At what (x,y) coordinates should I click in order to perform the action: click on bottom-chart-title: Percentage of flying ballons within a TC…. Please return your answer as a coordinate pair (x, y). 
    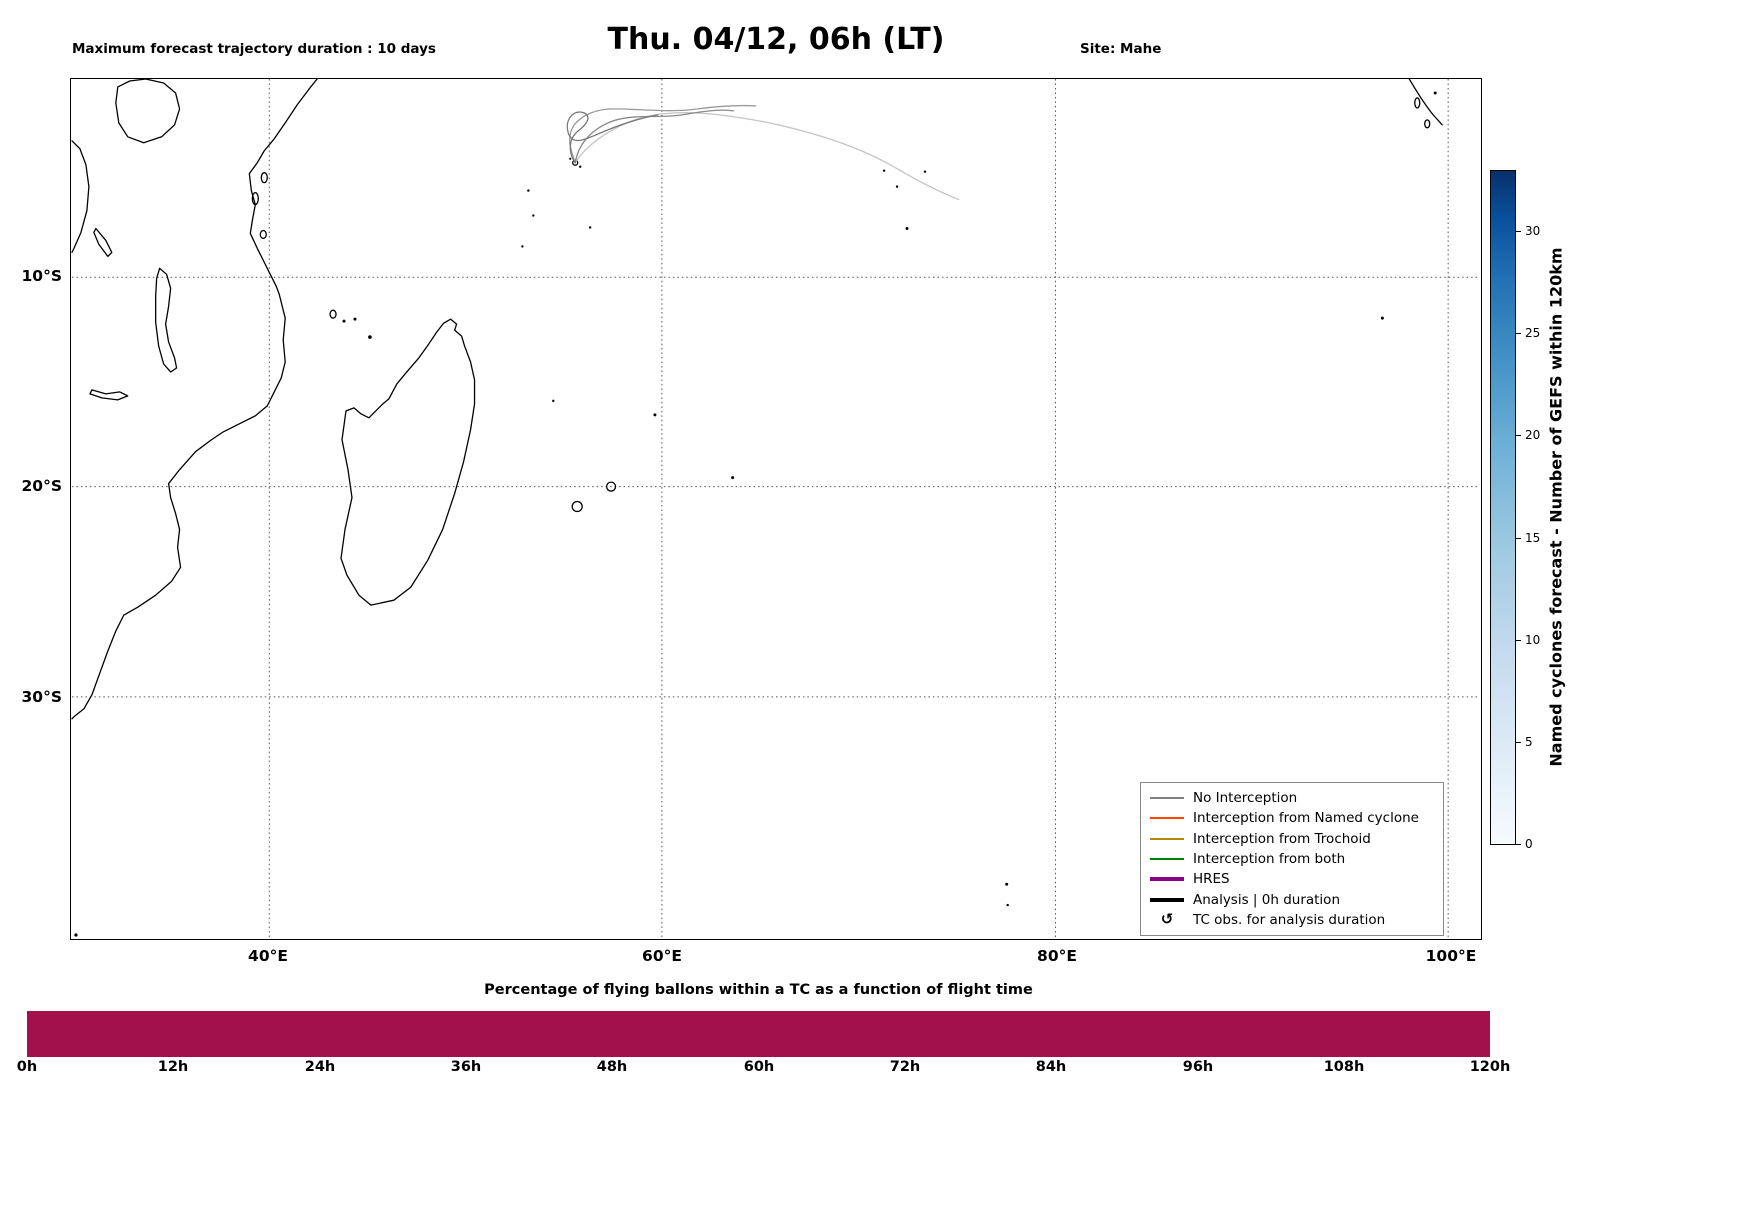
    Looking at the image, I should click on (758, 990).